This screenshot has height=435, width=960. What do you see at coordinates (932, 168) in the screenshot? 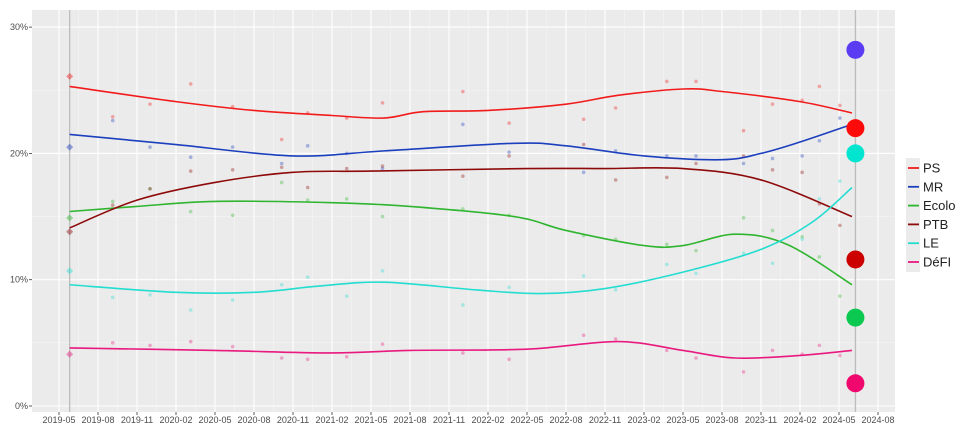
I see `legend-label: PS` at bounding box center [932, 168].